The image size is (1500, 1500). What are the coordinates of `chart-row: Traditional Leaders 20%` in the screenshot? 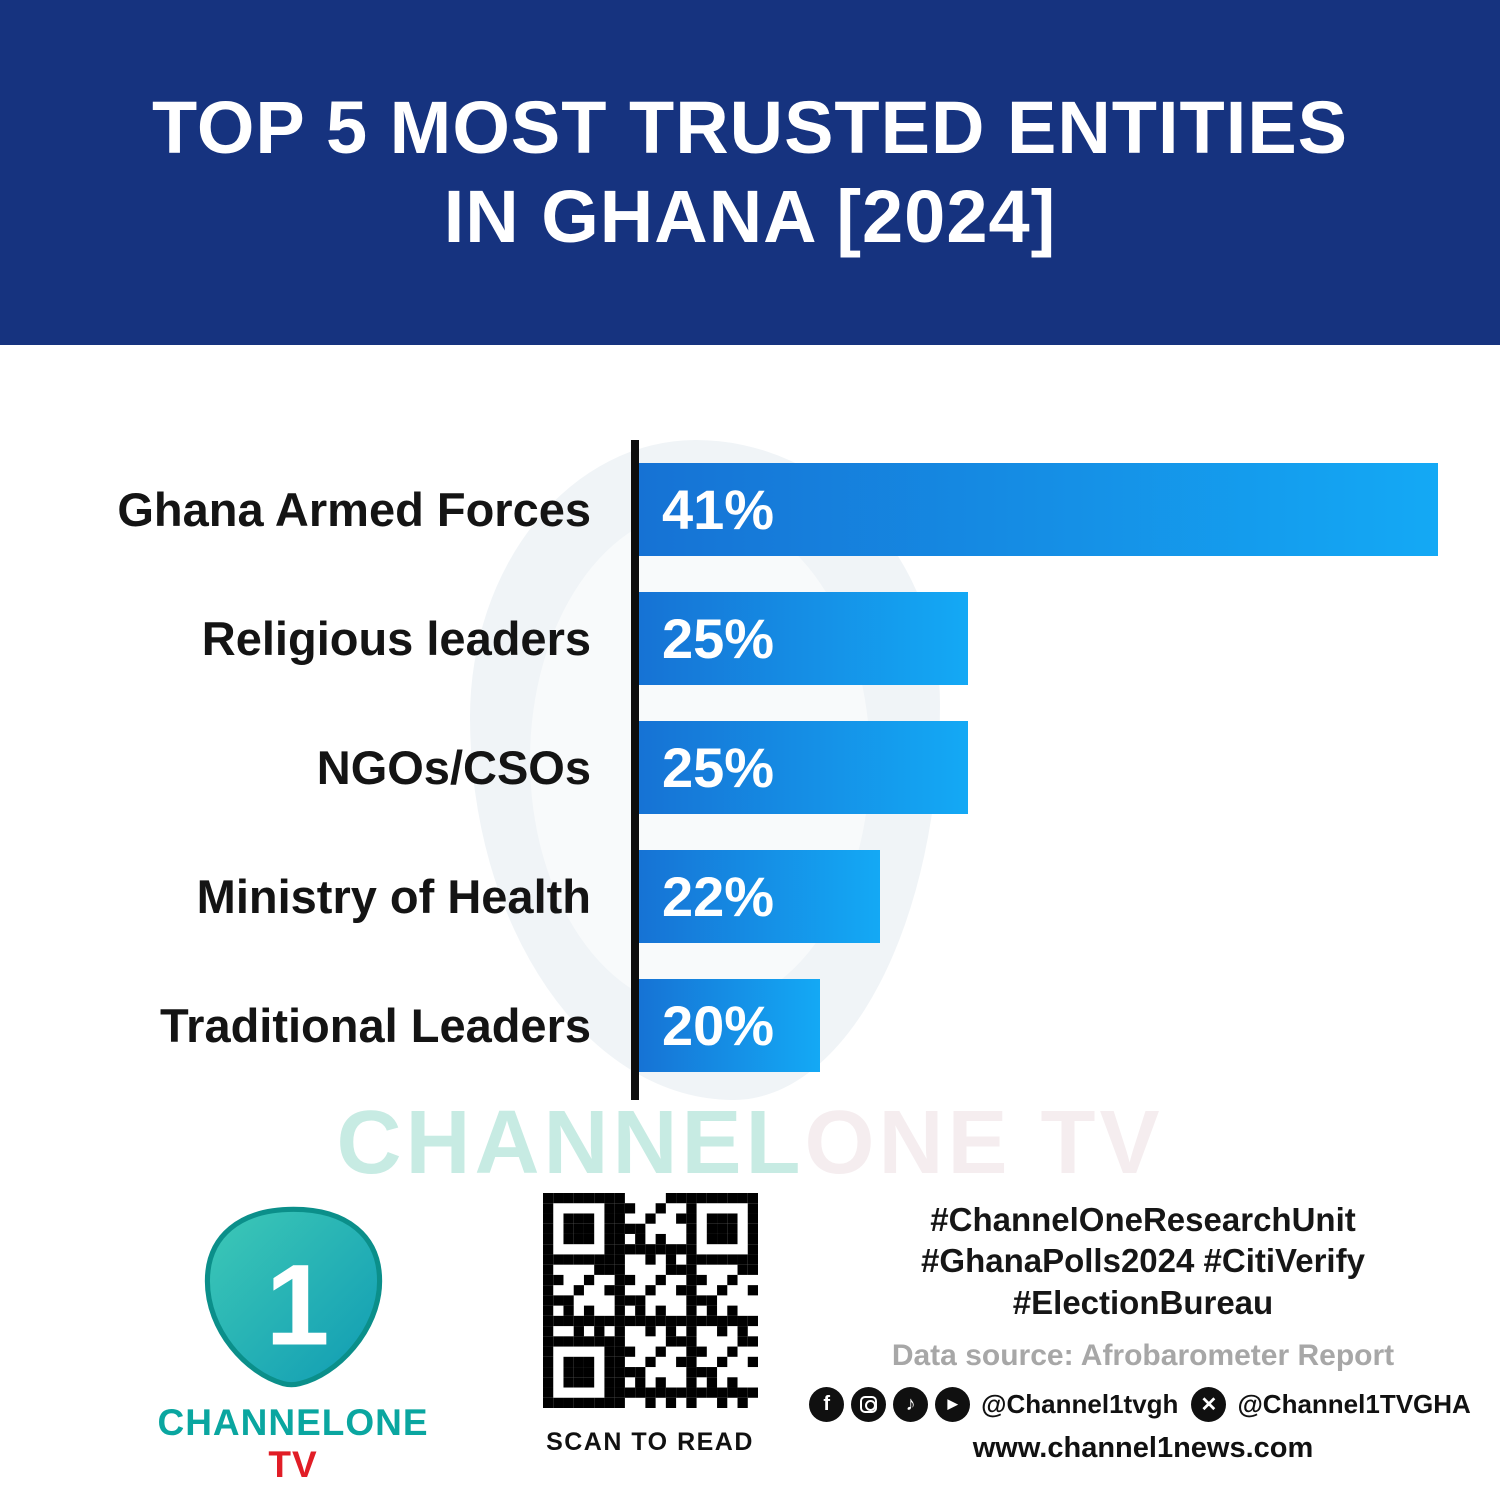 It's located at (719, 1025).